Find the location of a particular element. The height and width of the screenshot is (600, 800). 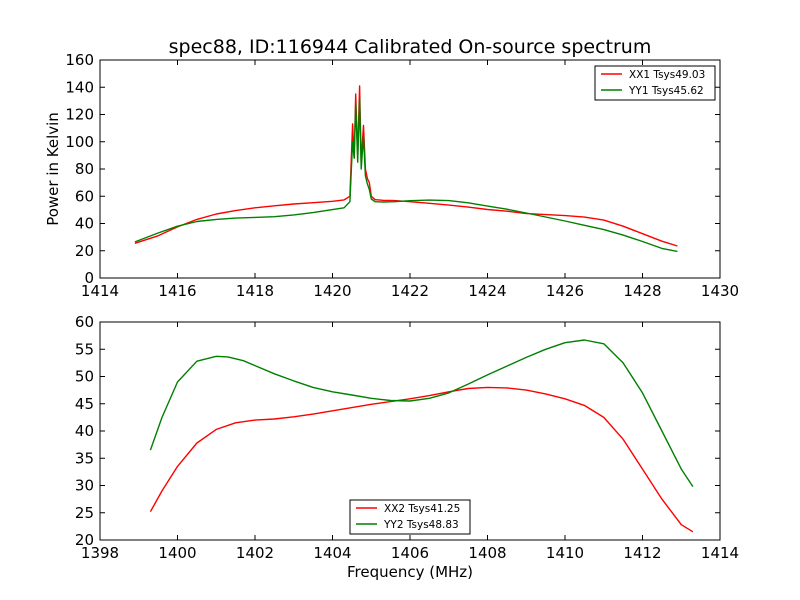

top-y-tick-label: 0 is located at coordinates (89, 278).